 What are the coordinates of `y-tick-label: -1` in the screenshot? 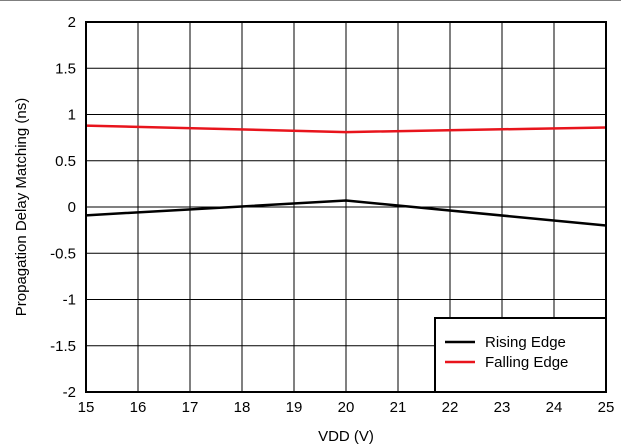 It's located at (69, 300).